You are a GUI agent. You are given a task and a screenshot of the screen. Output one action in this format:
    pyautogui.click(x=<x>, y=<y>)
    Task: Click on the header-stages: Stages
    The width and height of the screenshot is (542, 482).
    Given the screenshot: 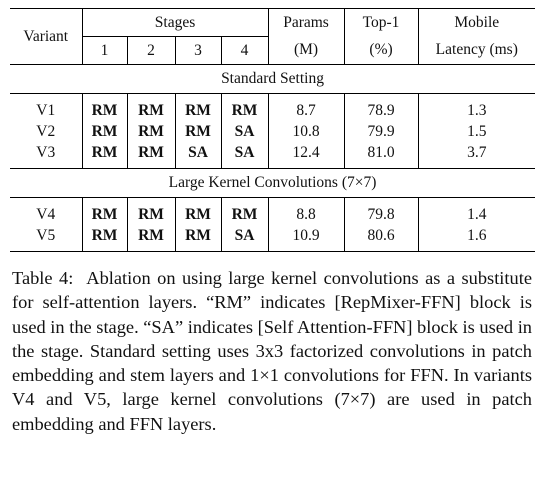 What is the action you would take?
    pyautogui.click(x=175, y=22)
    